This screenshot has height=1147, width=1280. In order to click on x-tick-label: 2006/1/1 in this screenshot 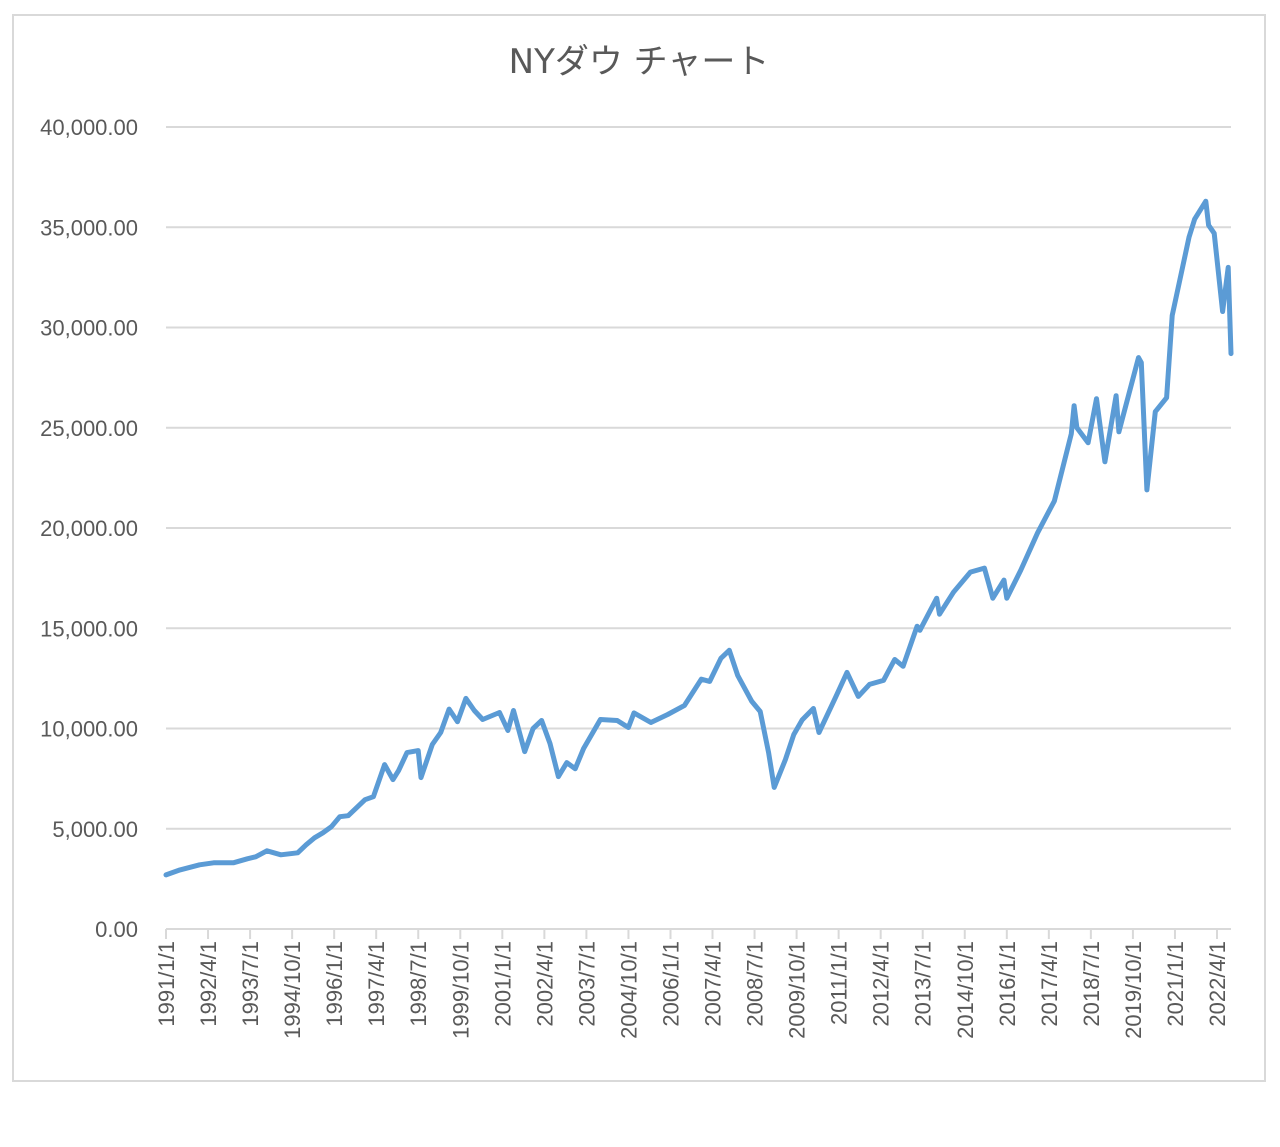, I will do `click(670, 984)`.